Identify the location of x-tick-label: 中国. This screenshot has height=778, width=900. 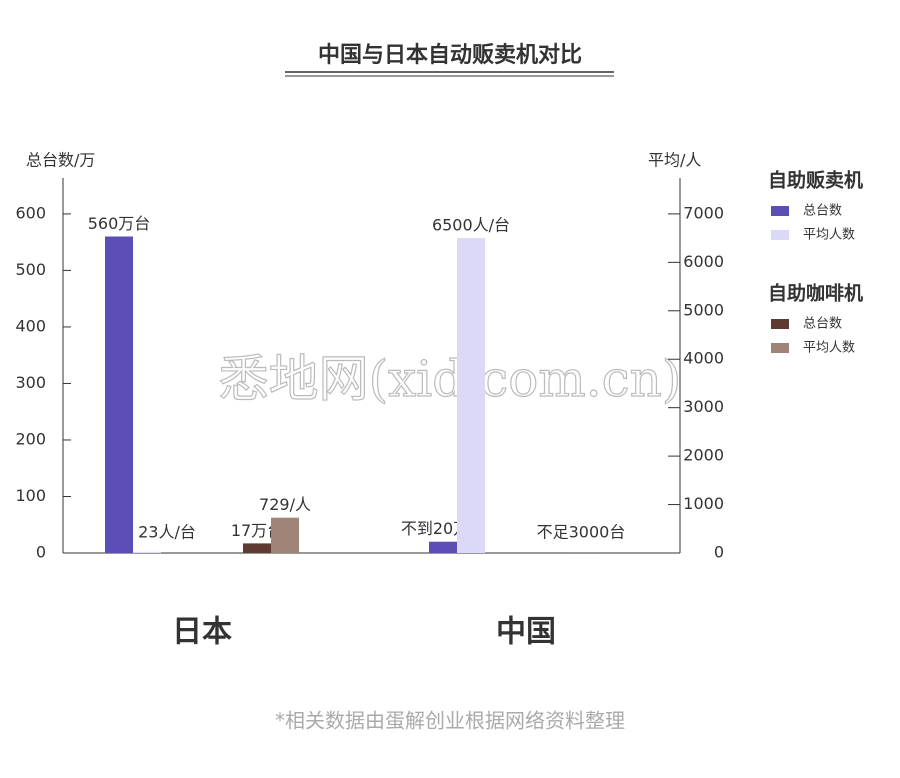
(526, 632).